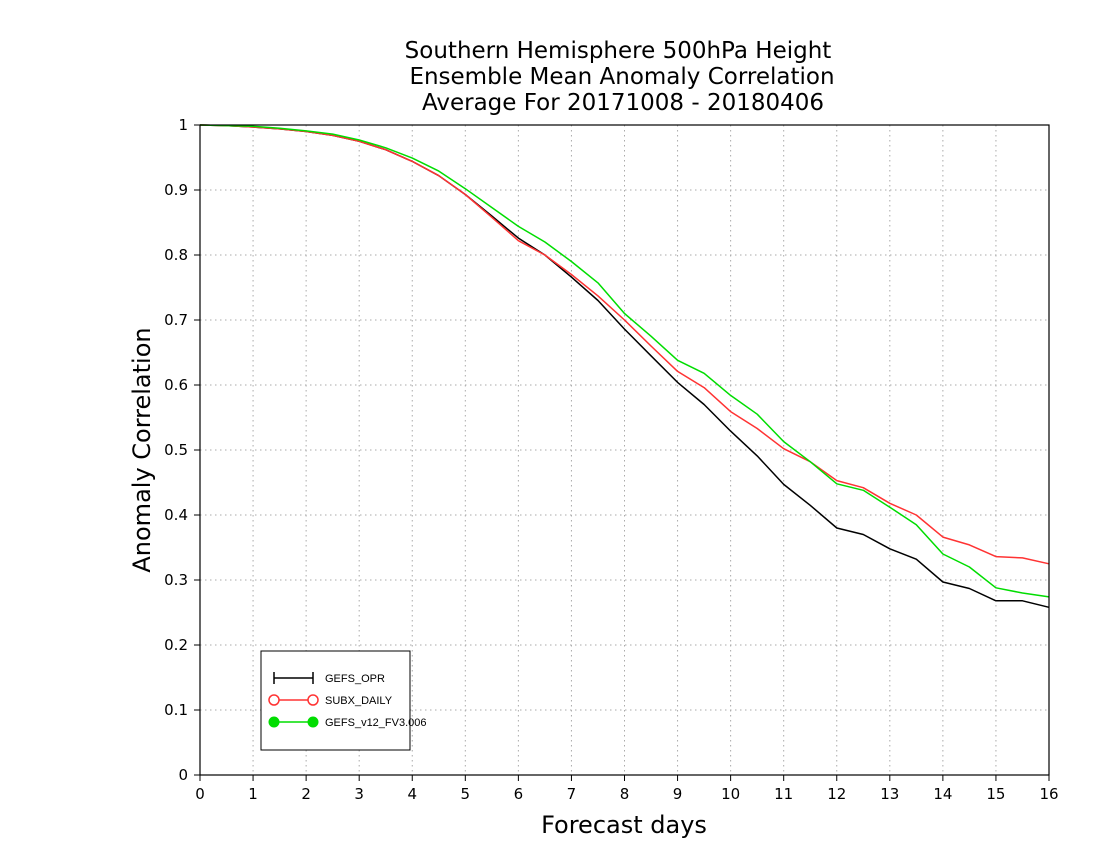  I want to click on x-axis-label: Forecast days, so click(624, 825).